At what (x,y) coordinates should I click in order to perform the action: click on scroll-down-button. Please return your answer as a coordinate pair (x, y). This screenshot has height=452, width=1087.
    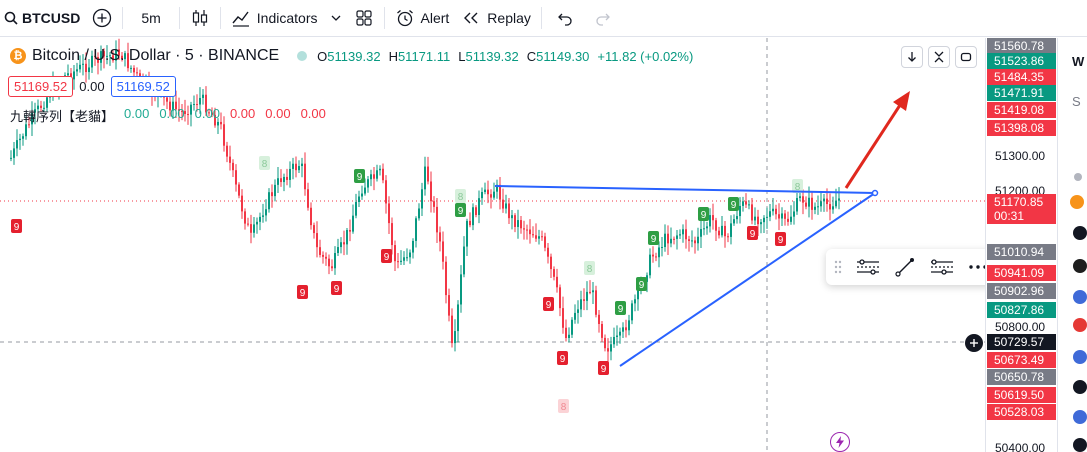
    Looking at the image, I should click on (912, 57).